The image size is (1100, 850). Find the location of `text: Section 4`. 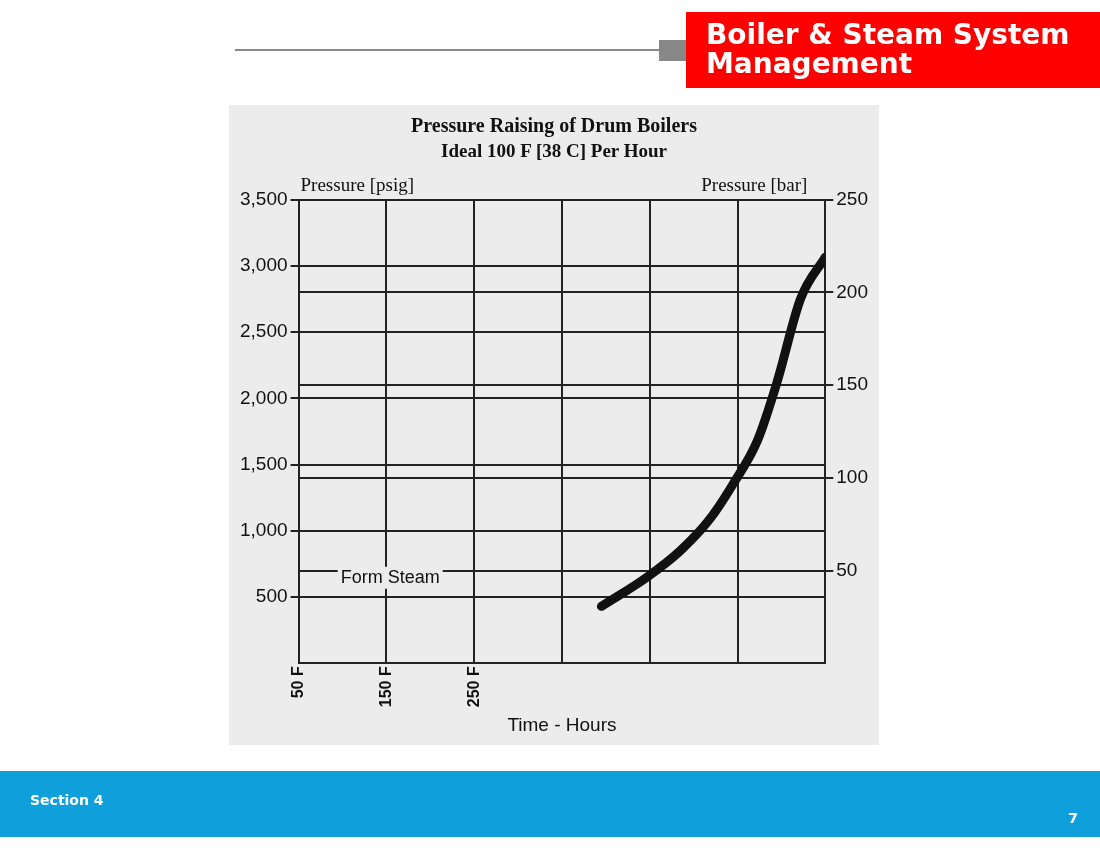

text: Section 4 is located at coordinates (67, 800).